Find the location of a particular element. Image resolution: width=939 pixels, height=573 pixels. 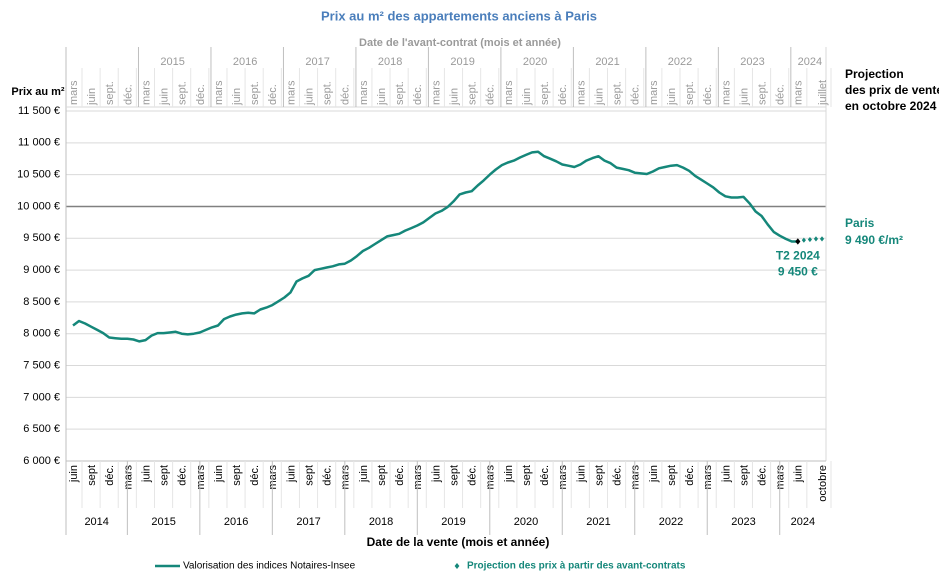

year-label: 2023 is located at coordinates (743, 522).